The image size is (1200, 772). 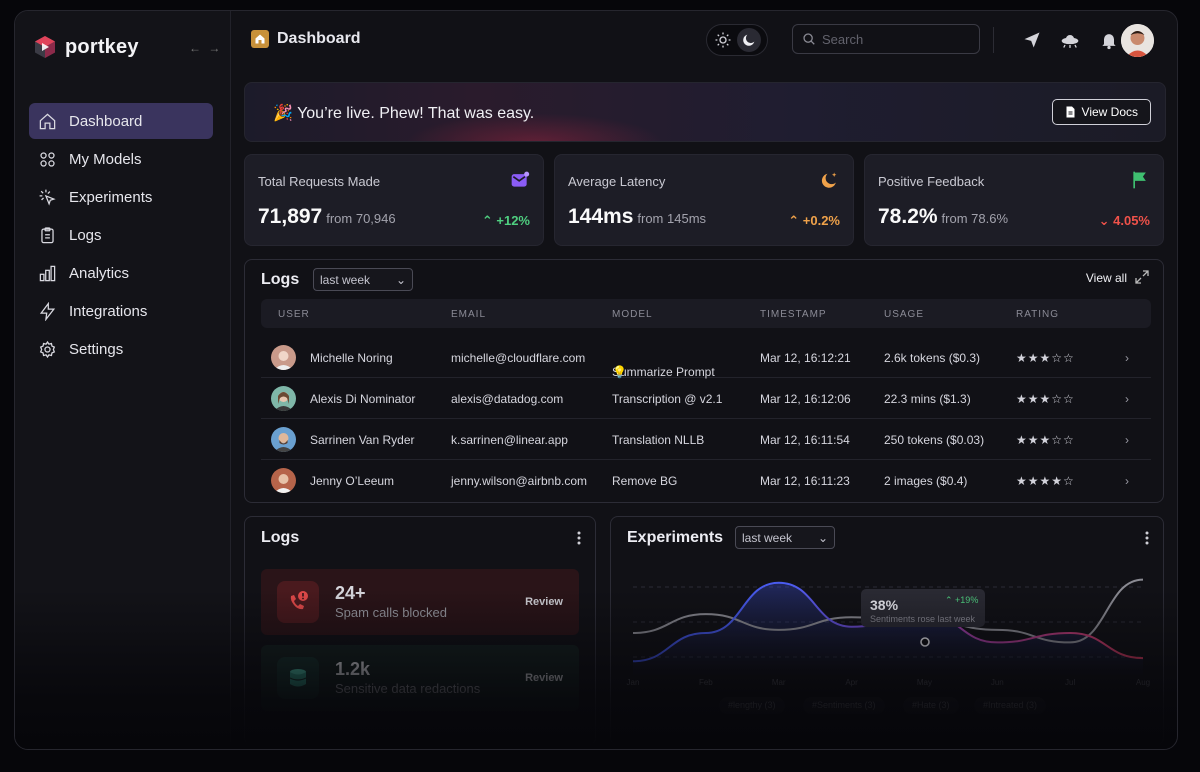 I want to click on user-avatar, so click(x=1137, y=40).